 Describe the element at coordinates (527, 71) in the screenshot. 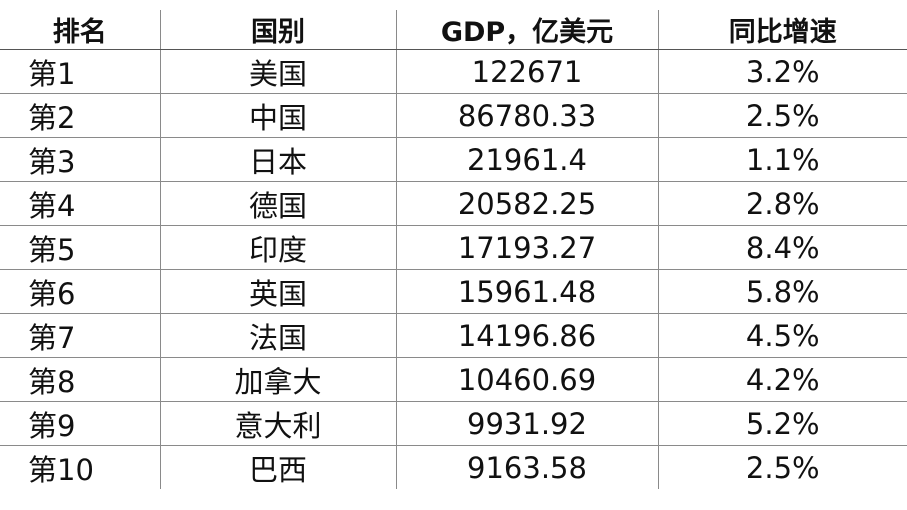

I see `gdp-cell: 122671` at that location.